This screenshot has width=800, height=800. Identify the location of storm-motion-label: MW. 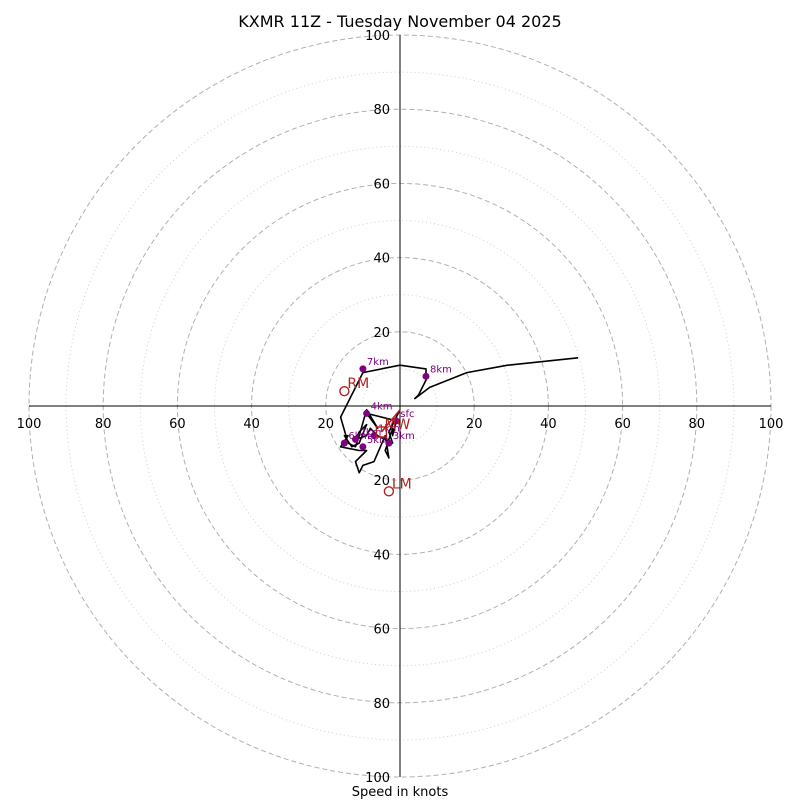
(397, 425).